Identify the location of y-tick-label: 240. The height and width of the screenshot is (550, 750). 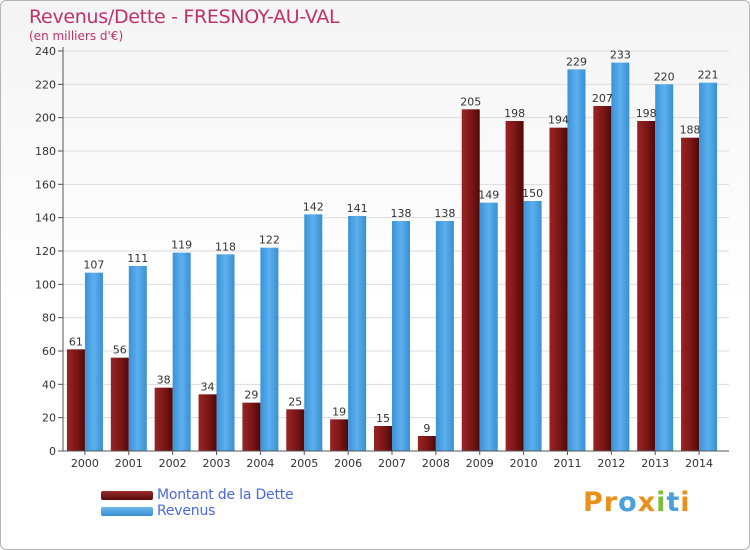
(45, 51).